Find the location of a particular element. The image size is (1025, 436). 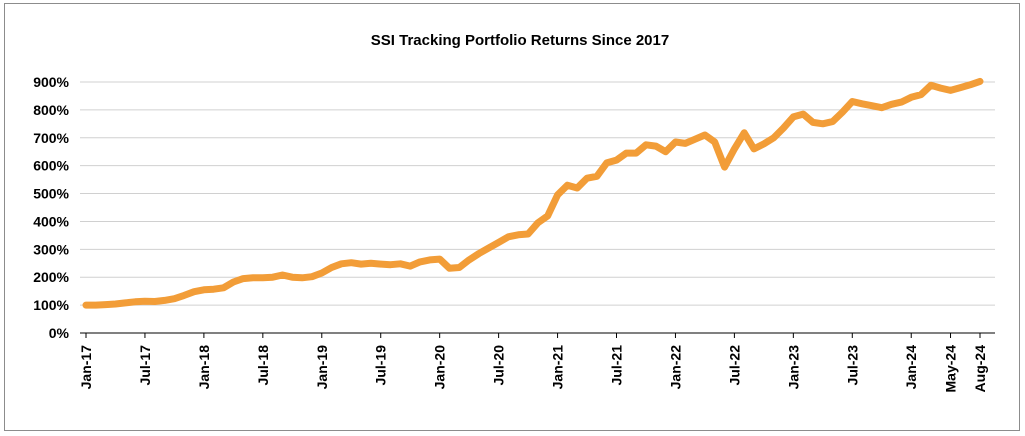

x-tick-label: May-24 is located at coordinates (951, 369).